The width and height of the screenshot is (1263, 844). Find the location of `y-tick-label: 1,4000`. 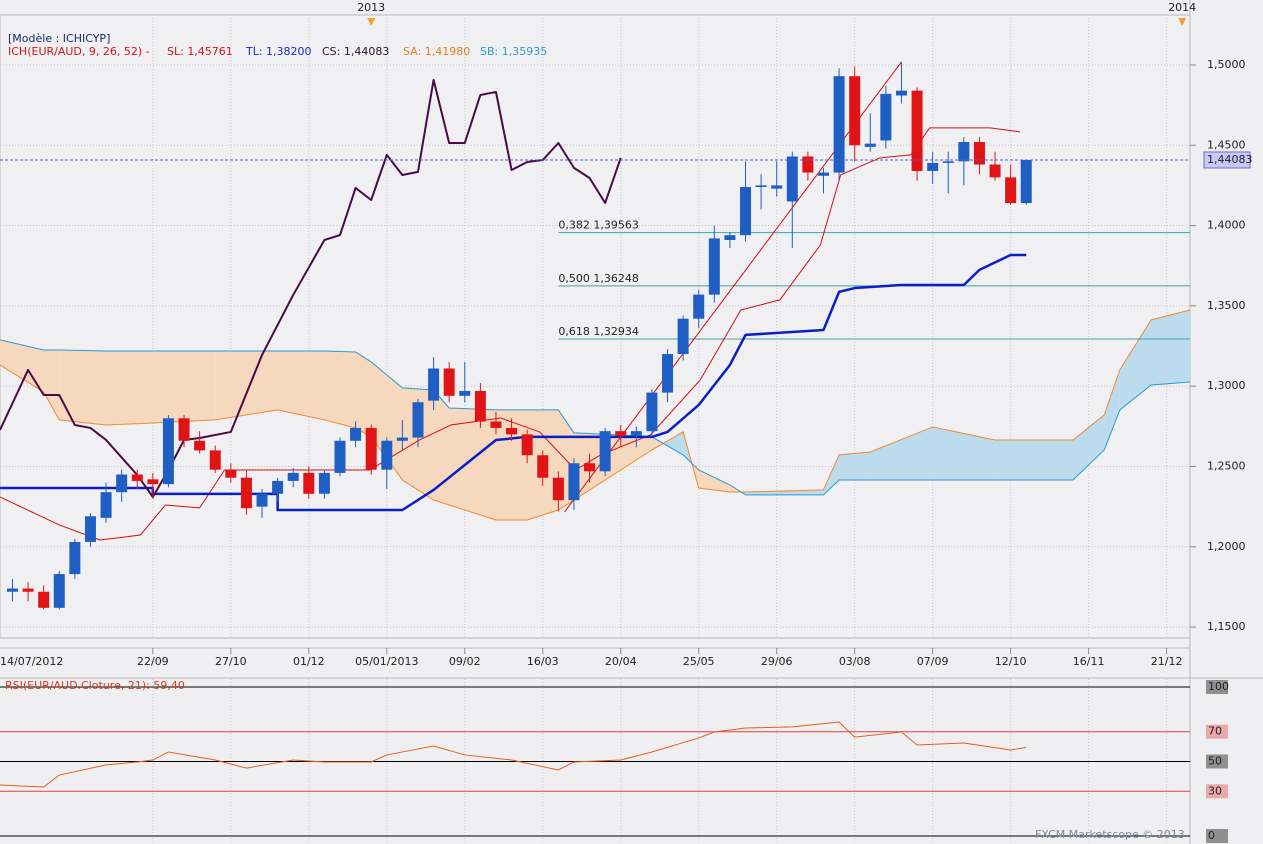

y-tick-label: 1,4000 is located at coordinates (1226, 225).